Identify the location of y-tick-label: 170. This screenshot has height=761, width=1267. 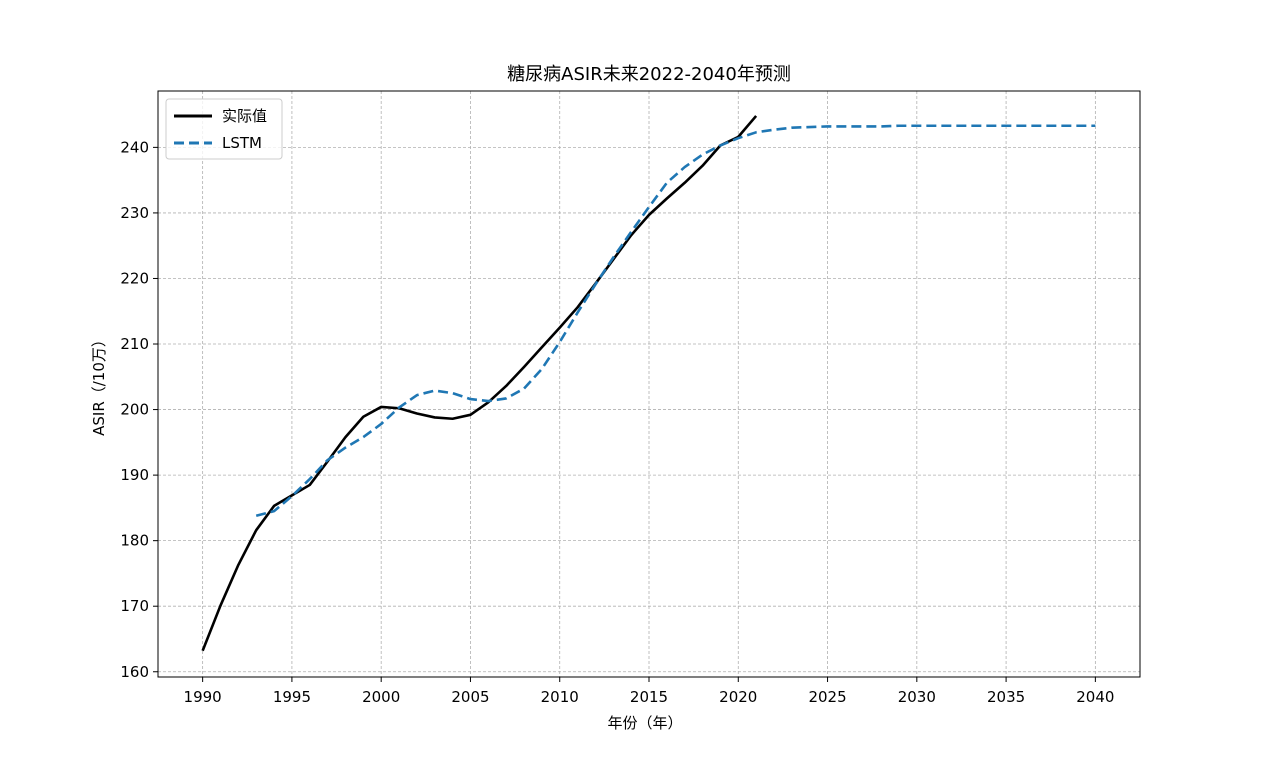
(134, 606).